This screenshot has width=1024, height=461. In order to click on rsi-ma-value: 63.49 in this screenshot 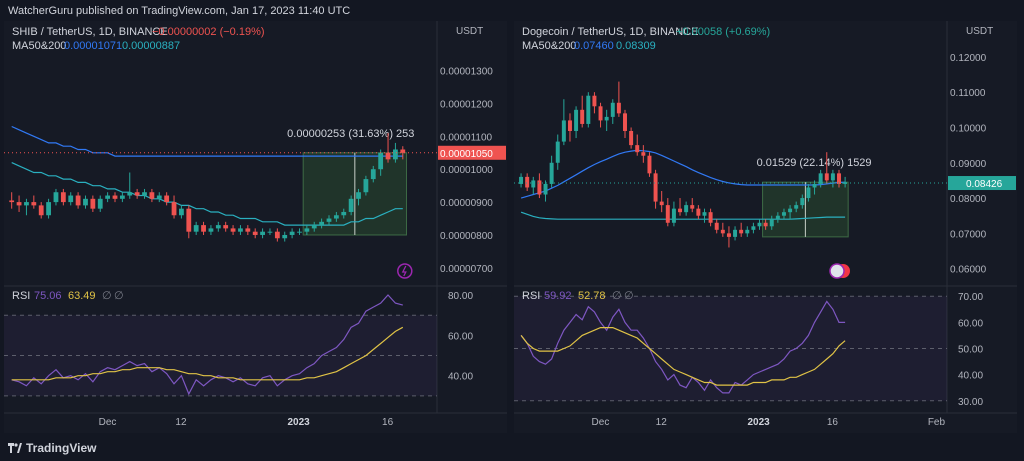, I will do `click(82, 296)`.